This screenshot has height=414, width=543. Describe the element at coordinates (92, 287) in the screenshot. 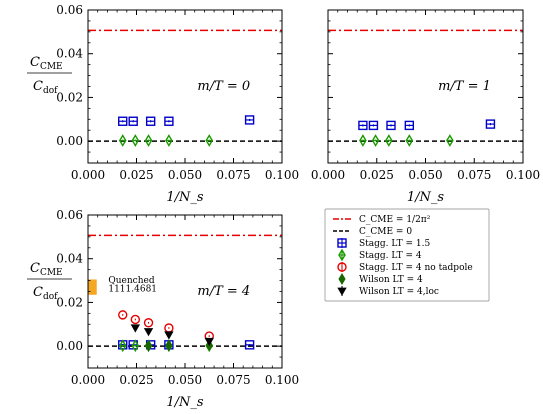

I see `quenched-band` at that location.